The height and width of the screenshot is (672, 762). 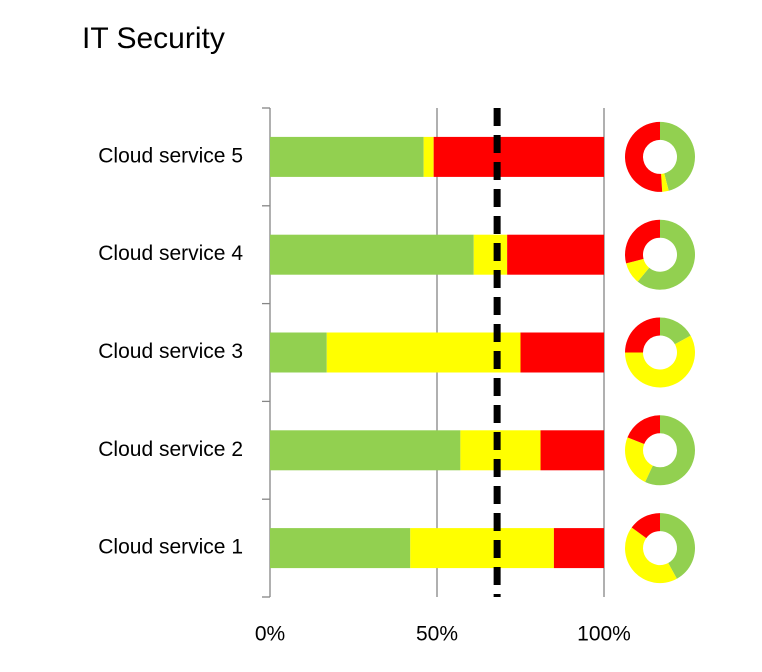 What do you see at coordinates (170, 253) in the screenshot?
I see `y-tick-label: Cloud service 4` at bounding box center [170, 253].